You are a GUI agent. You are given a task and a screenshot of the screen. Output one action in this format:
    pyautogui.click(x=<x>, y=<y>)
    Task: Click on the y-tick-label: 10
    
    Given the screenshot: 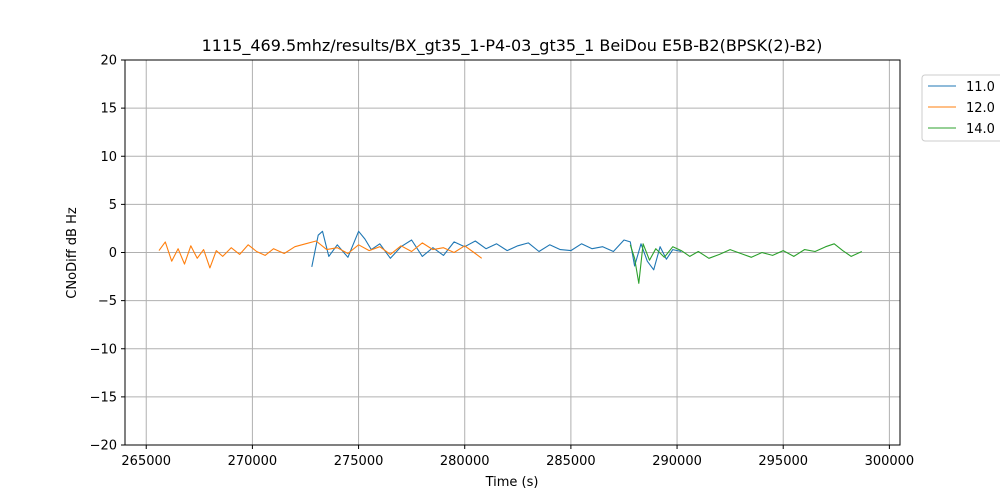 What is the action you would take?
    pyautogui.click(x=108, y=157)
    